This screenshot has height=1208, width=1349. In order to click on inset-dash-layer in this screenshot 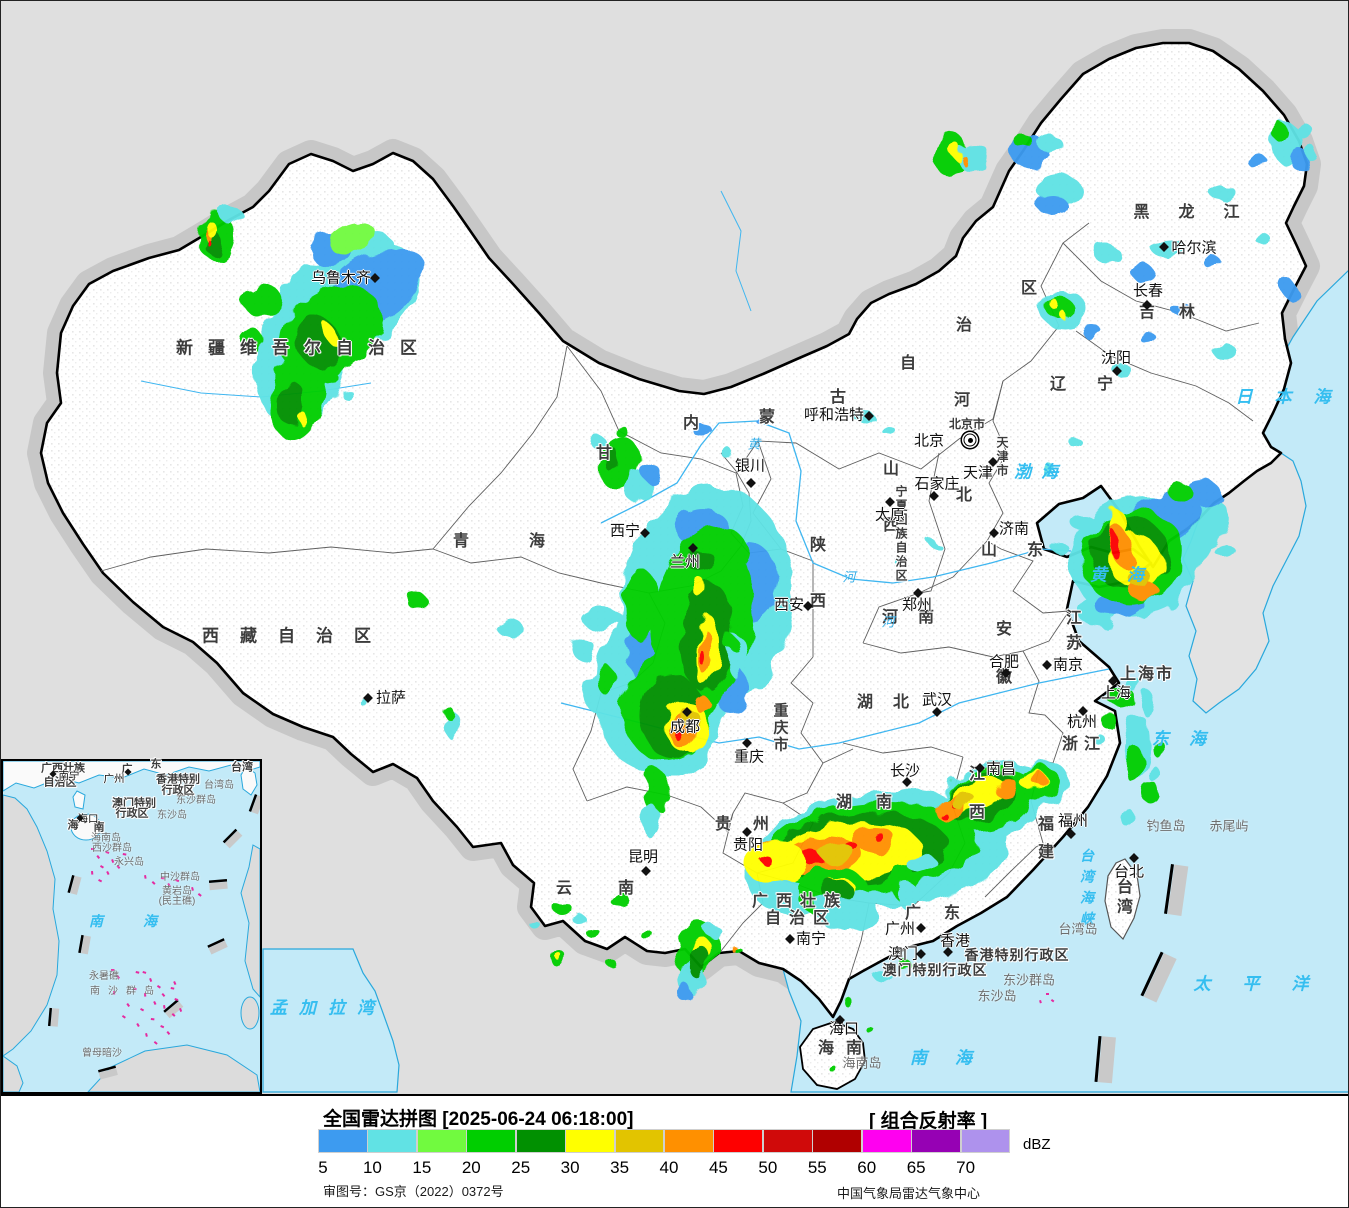, I will do `click(156, 937)`.